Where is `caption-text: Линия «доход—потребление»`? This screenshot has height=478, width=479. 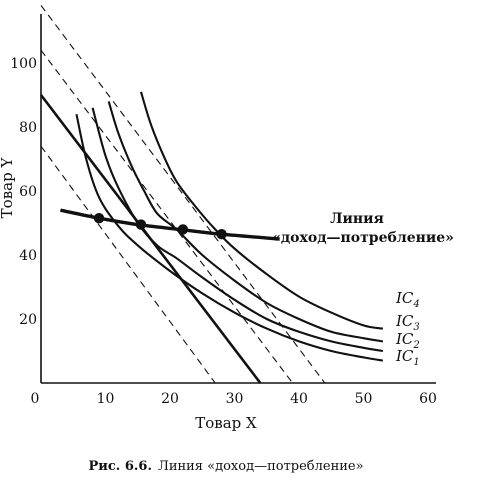
caption-text: Линия «доход—потребление» is located at coordinates (261, 466).